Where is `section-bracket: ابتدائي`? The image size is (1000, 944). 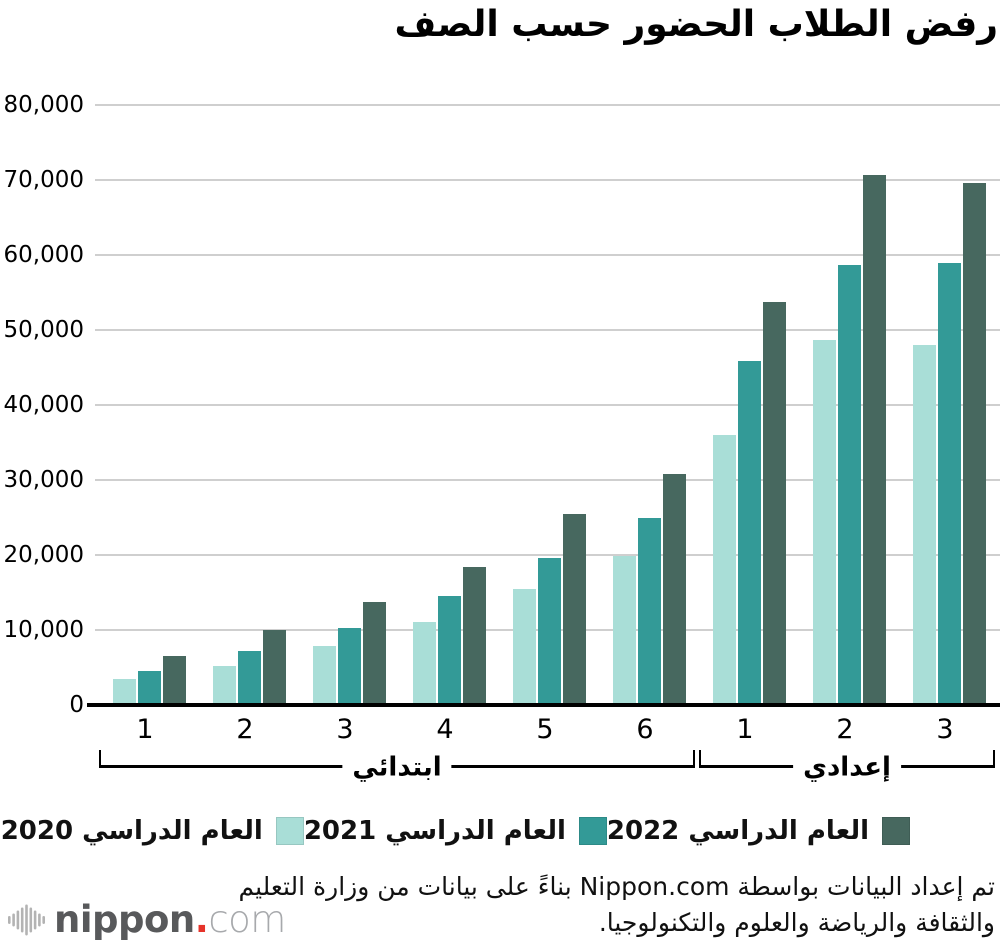 section-bracket: ابتدائي is located at coordinates (397, 766).